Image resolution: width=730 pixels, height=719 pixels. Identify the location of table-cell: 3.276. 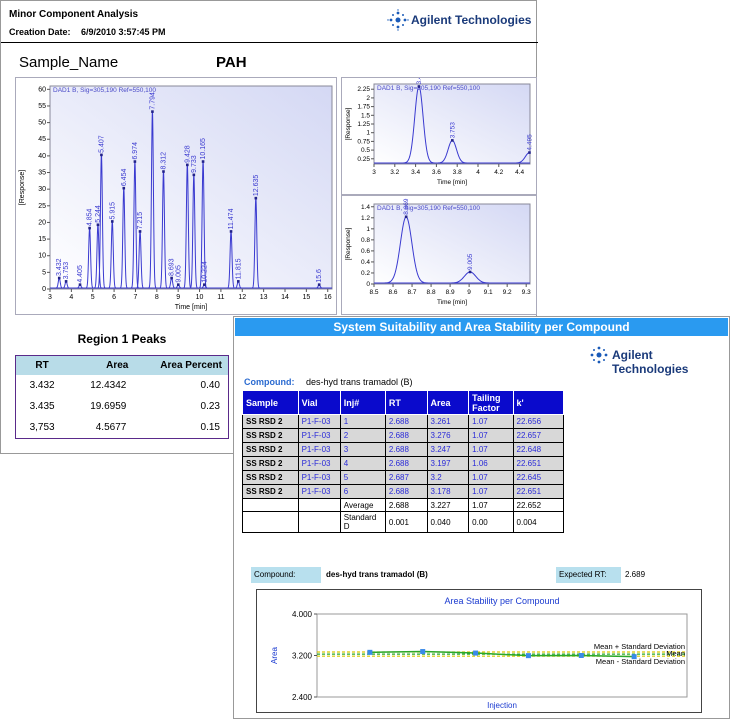
(448, 435).